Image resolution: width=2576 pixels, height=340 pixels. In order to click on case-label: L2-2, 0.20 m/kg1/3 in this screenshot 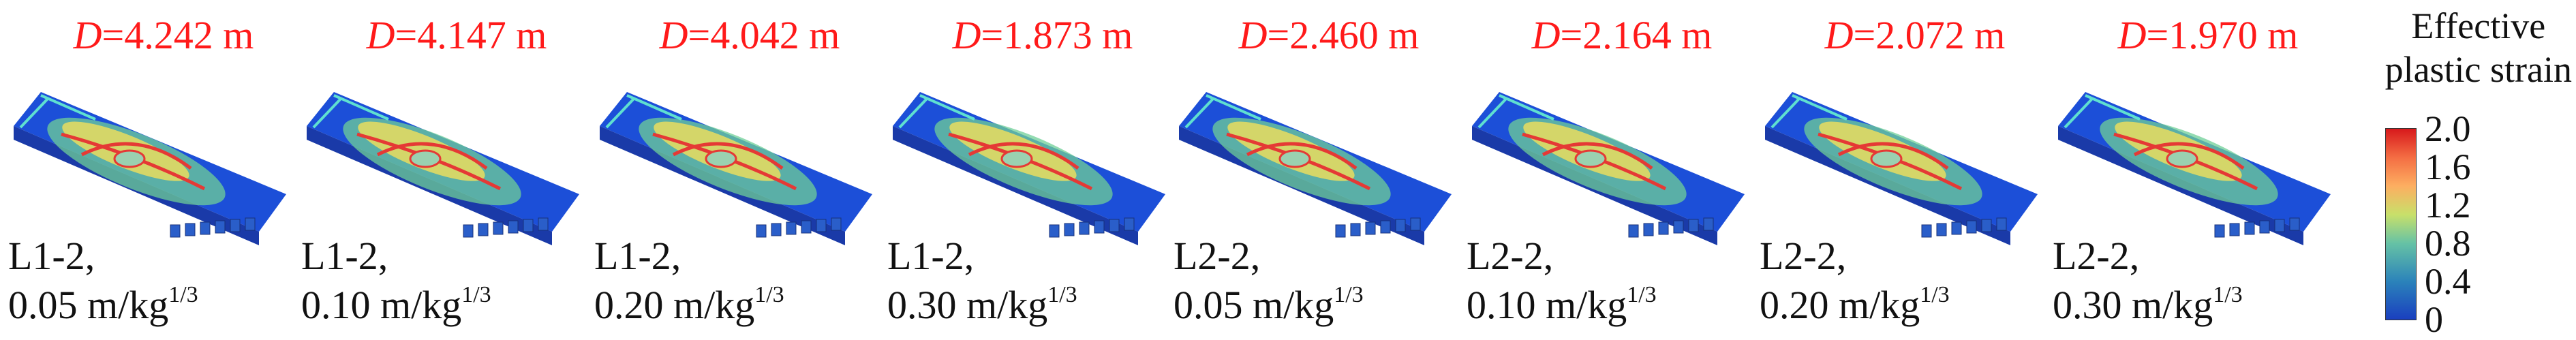, I will do `click(1855, 281)`.